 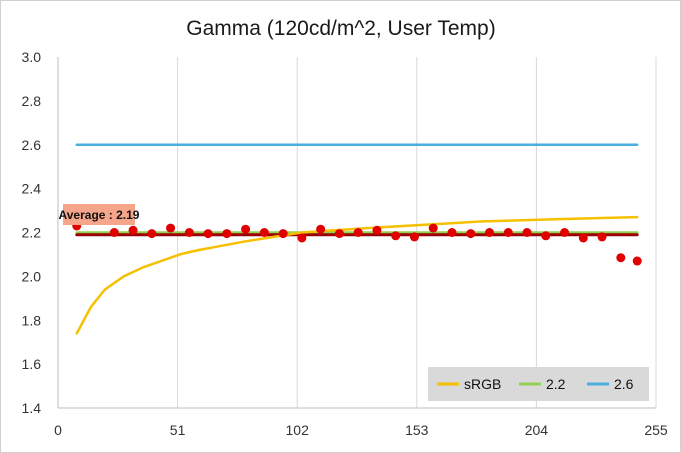 I want to click on y-tick-label: 2.0, so click(x=32, y=276).